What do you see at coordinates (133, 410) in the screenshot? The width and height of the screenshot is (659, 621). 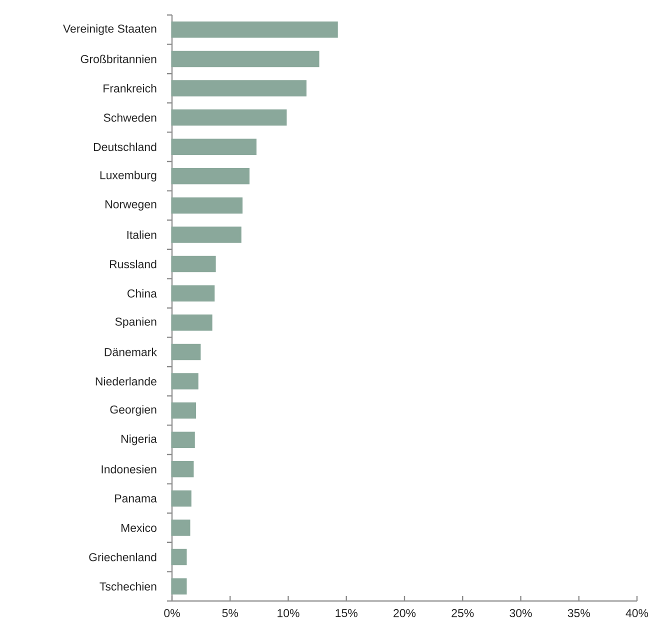 I see `y-tick-label: Georgien` at bounding box center [133, 410].